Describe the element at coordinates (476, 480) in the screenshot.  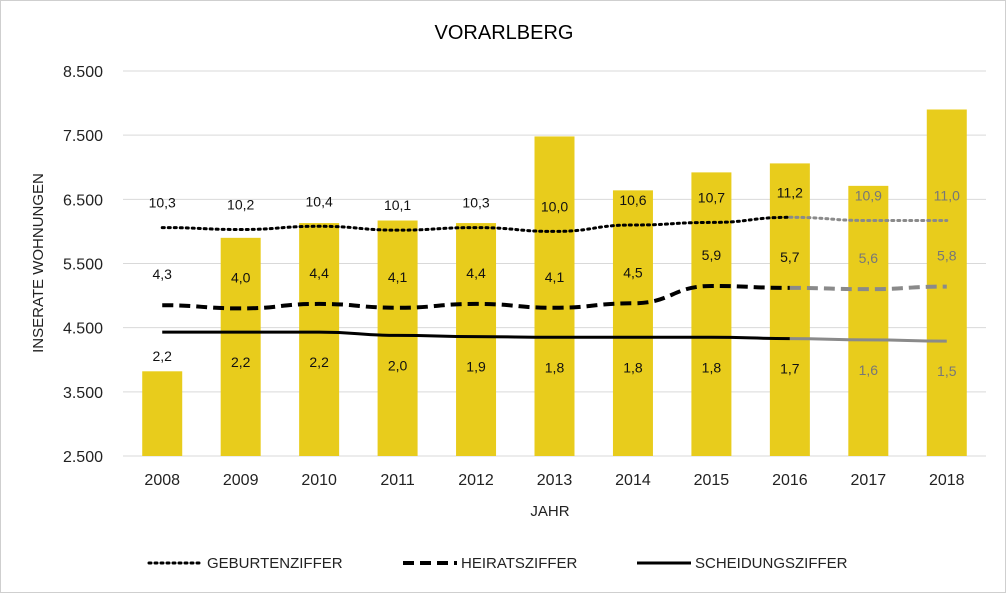
I see `x-tick-label: 2012` at that location.